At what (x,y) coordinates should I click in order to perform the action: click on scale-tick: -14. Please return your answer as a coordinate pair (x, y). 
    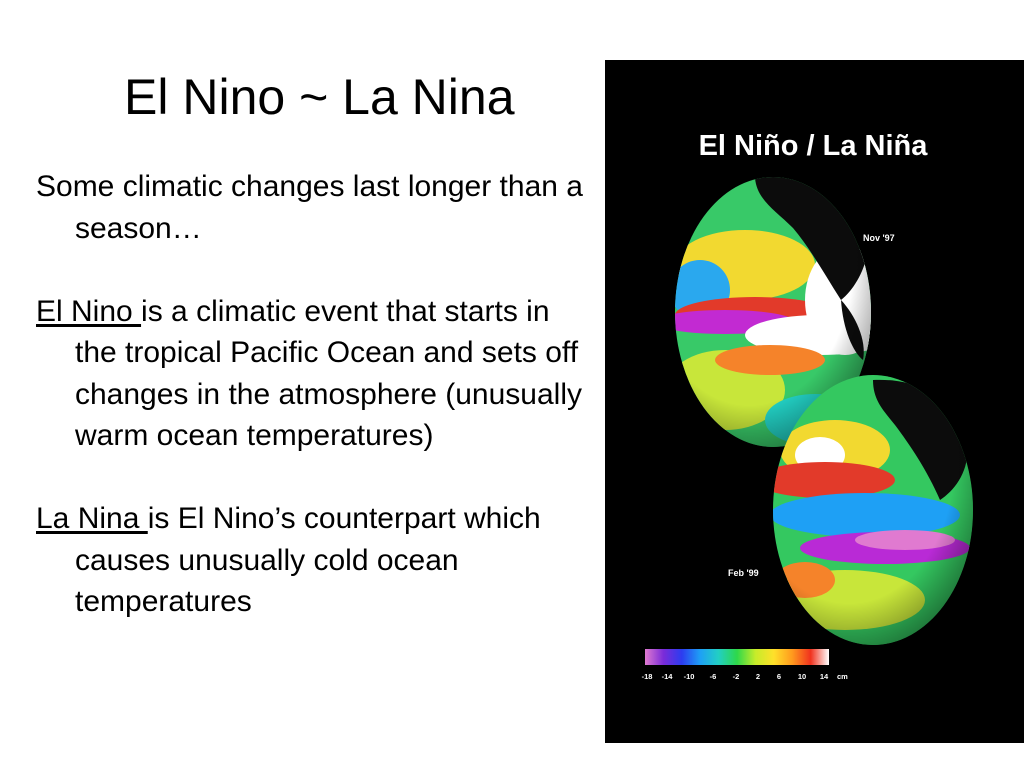
    Looking at the image, I should click on (668, 676).